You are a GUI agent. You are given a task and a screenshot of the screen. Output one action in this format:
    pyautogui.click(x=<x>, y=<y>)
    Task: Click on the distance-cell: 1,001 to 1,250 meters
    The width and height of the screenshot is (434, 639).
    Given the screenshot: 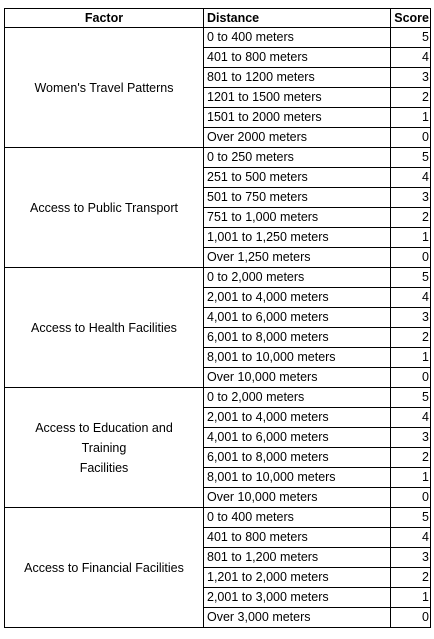 What is the action you would take?
    pyautogui.click(x=297, y=237)
    